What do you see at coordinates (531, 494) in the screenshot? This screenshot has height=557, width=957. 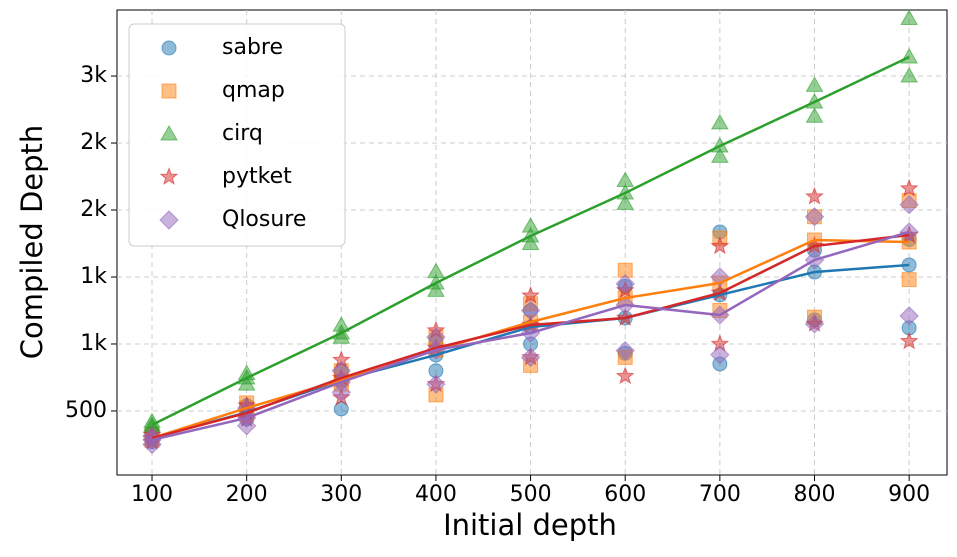 I see `x-tick-label: 500` at bounding box center [531, 494].